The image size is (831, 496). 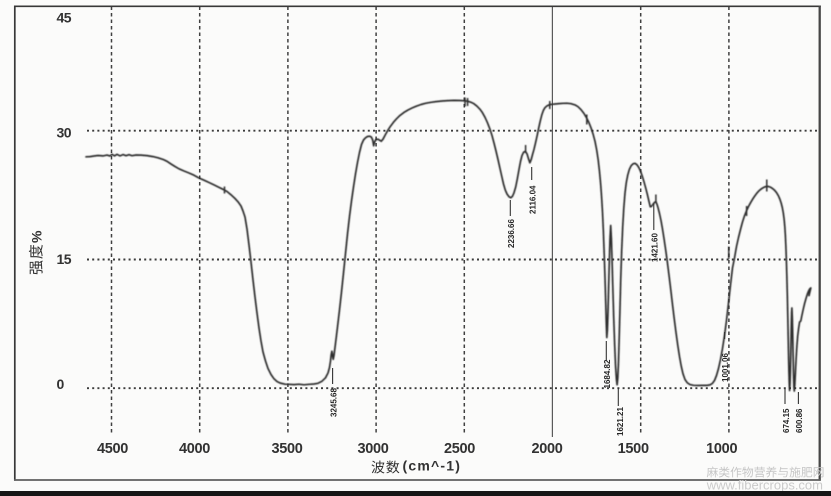 I want to click on svg-text: www.fibercrops.com, so click(x=764, y=485).